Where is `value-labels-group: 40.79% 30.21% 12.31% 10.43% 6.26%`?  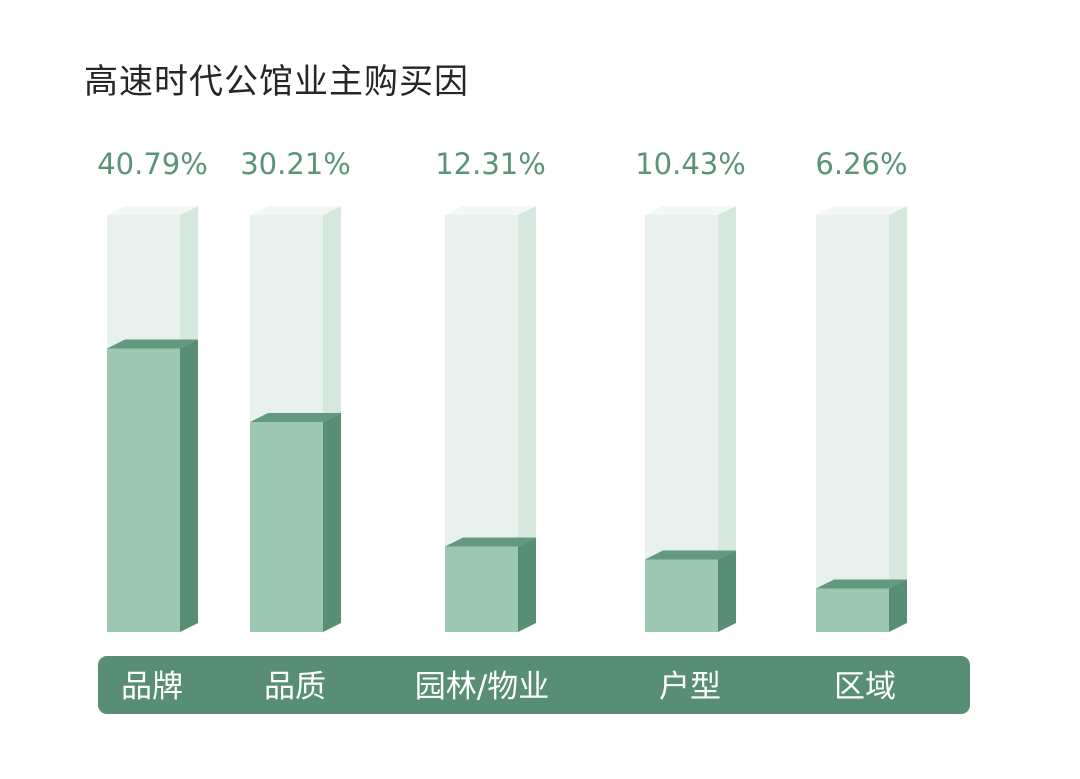
value-labels-group: 40.79% 30.21% 12.31% 10.43% 6.26% is located at coordinates (502, 164).